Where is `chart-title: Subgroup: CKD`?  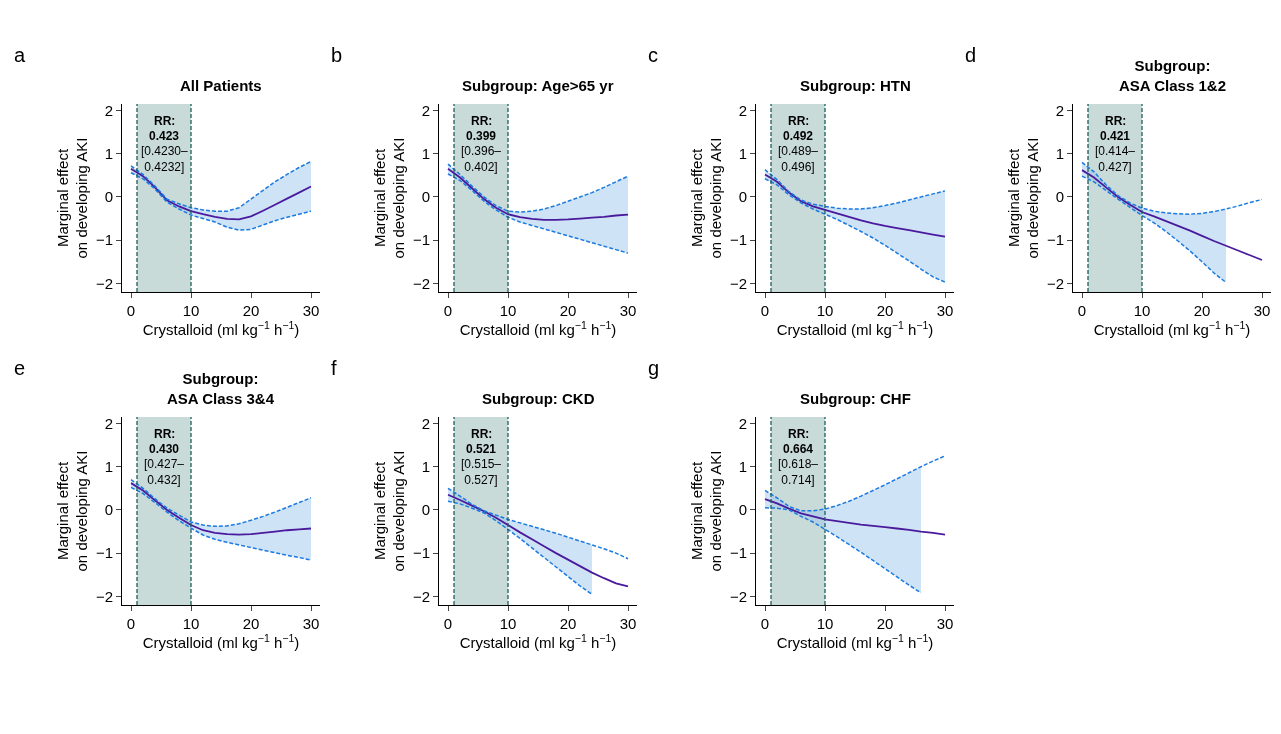 chart-title: Subgroup: CKD is located at coordinates (538, 398).